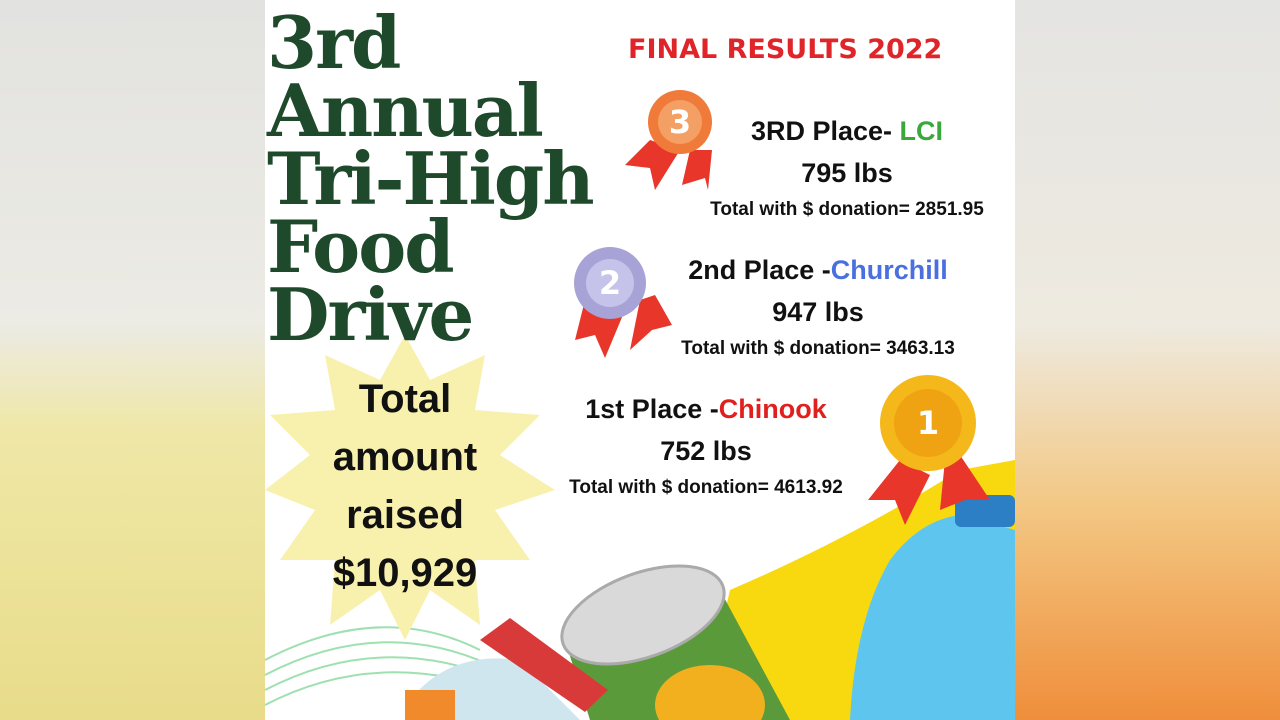  Describe the element at coordinates (360, 246) in the screenshot. I see `title-line: Food` at that location.